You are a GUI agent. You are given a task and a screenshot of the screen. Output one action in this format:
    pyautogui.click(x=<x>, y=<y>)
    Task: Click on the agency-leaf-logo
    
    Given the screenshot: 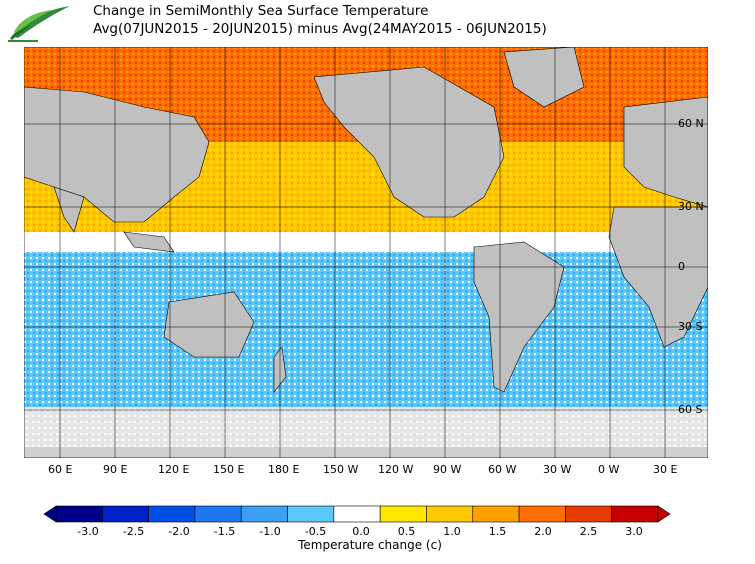 What is the action you would take?
    pyautogui.click(x=39, y=24)
    